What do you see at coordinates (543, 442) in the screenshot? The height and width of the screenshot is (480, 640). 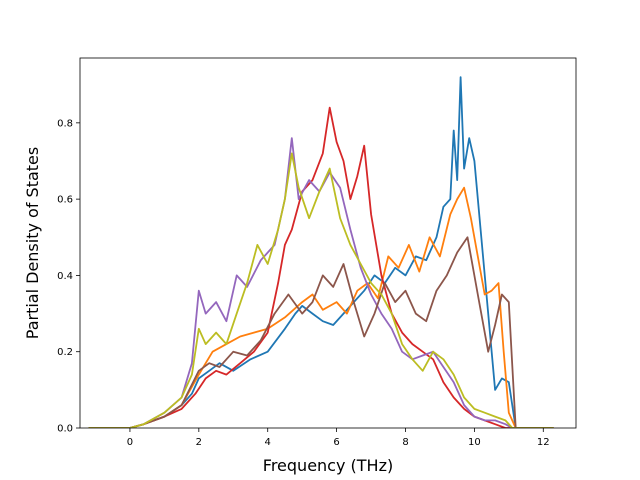 I see `x-tick-label: 12` at bounding box center [543, 442].